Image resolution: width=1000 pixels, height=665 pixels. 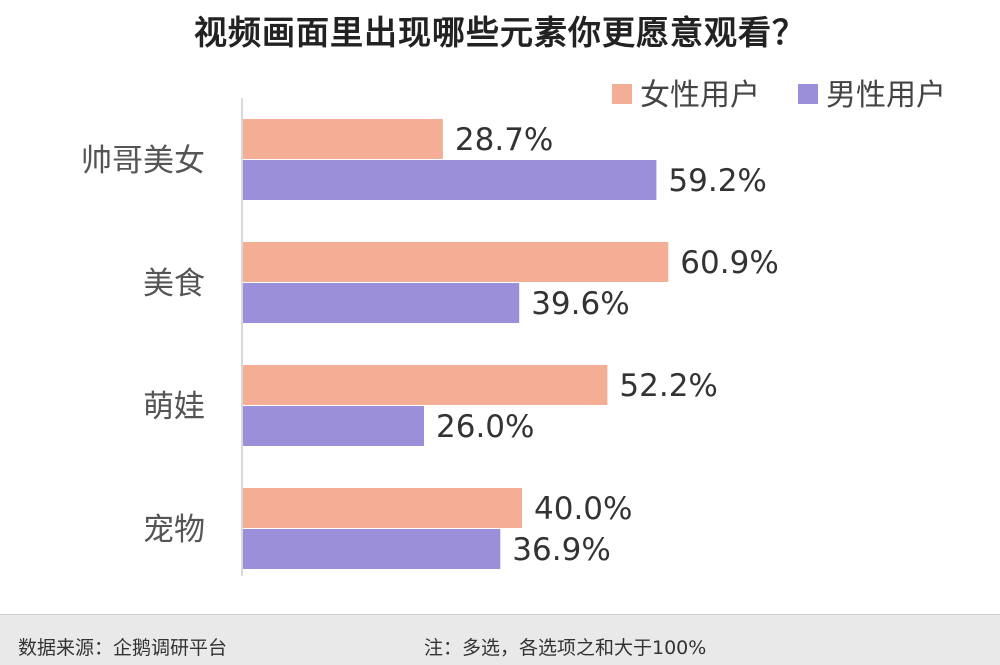 What do you see at coordinates (174, 407) in the screenshot?
I see `category-label-2: 萌娃` at bounding box center [174, 407].